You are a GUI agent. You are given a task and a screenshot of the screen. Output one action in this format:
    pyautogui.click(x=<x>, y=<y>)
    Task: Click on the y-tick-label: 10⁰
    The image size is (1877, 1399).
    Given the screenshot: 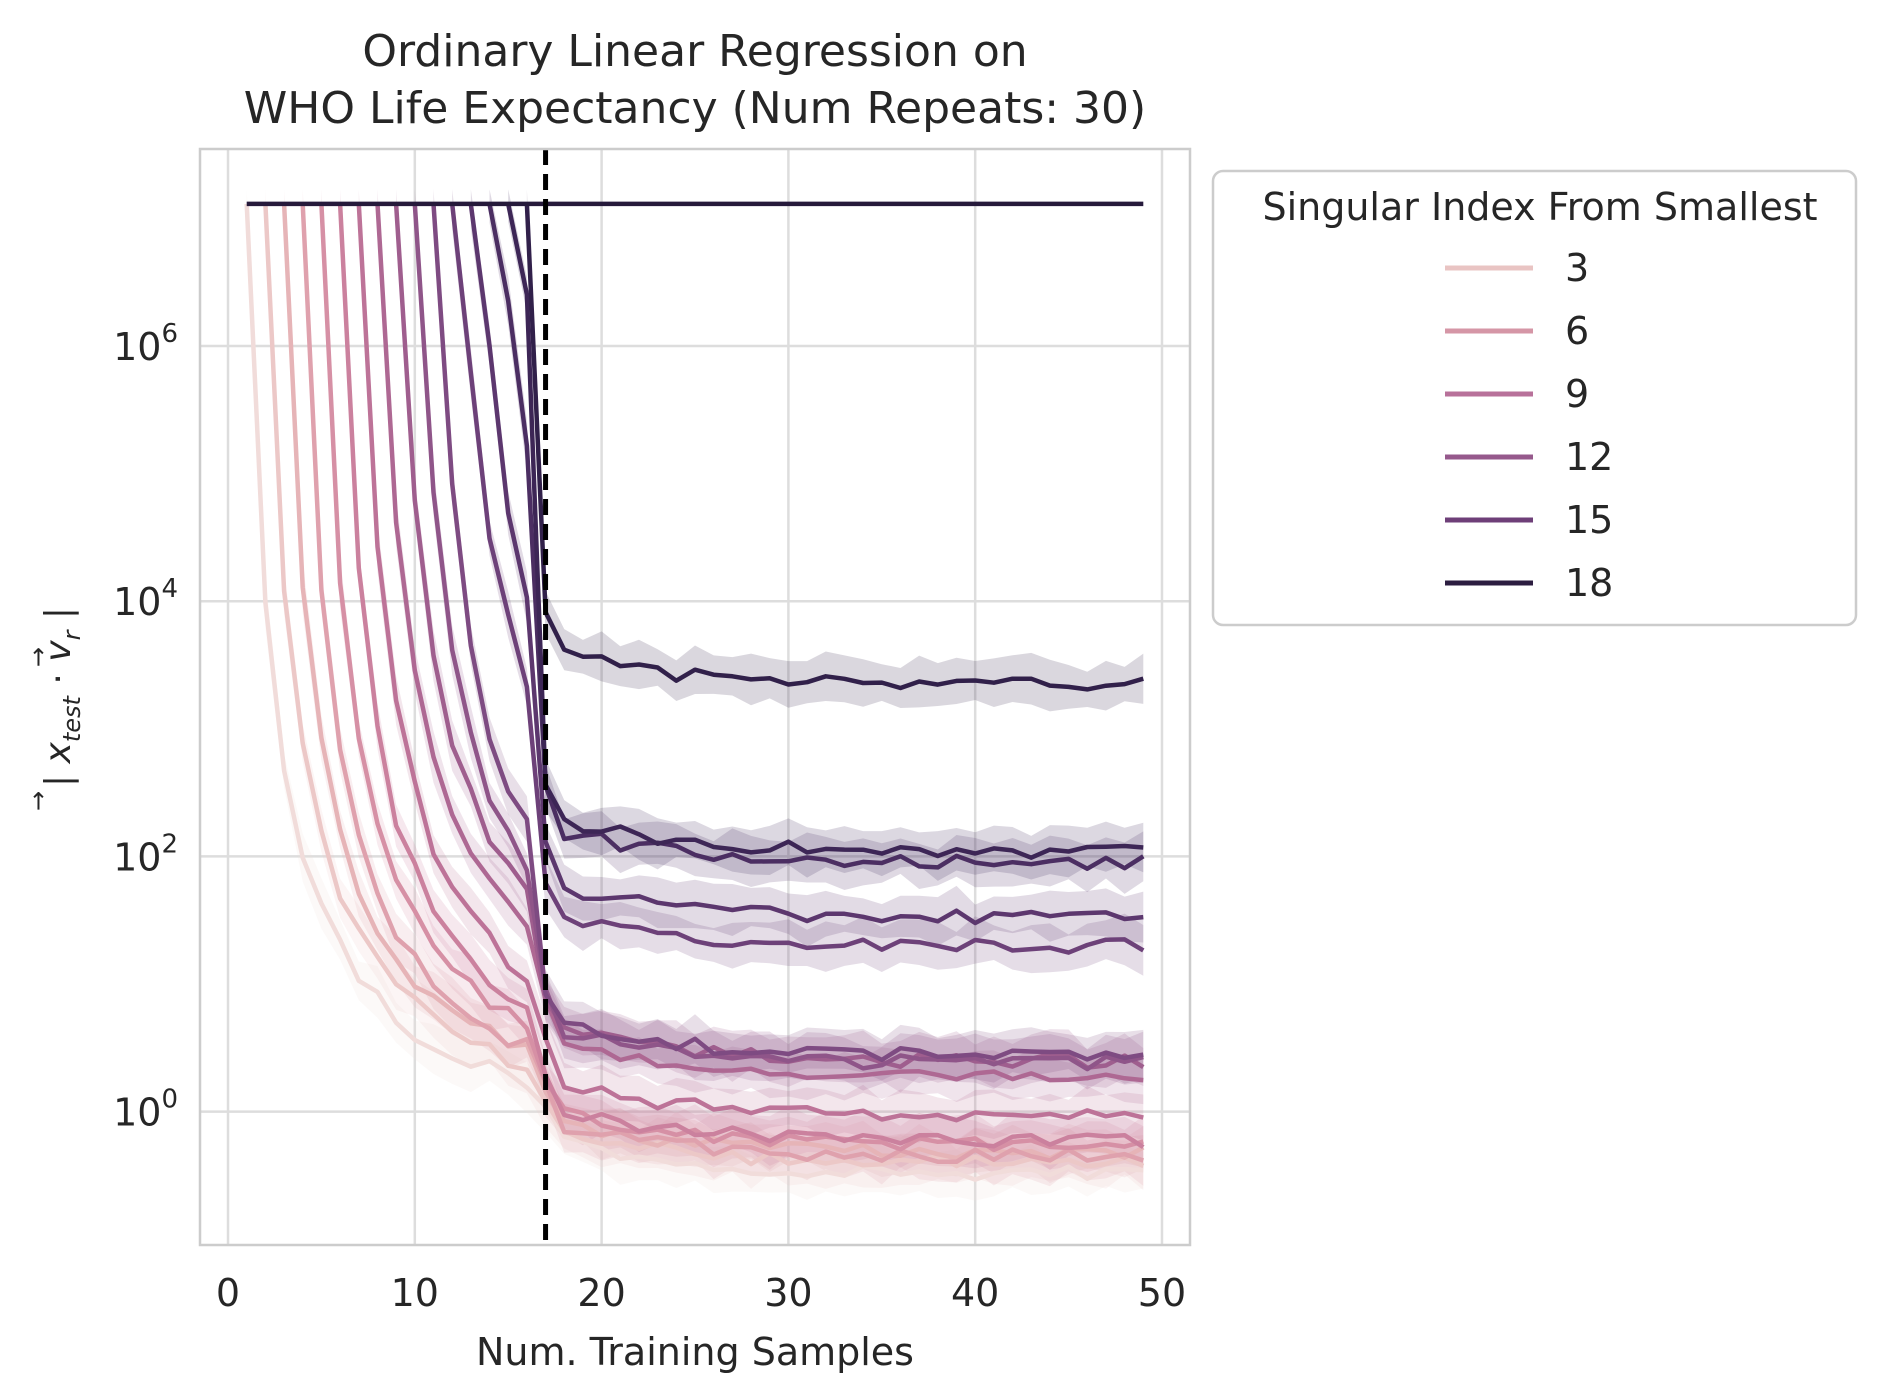 What is the action you would take?
    pyautogui.click(x=145, y=1110)
    